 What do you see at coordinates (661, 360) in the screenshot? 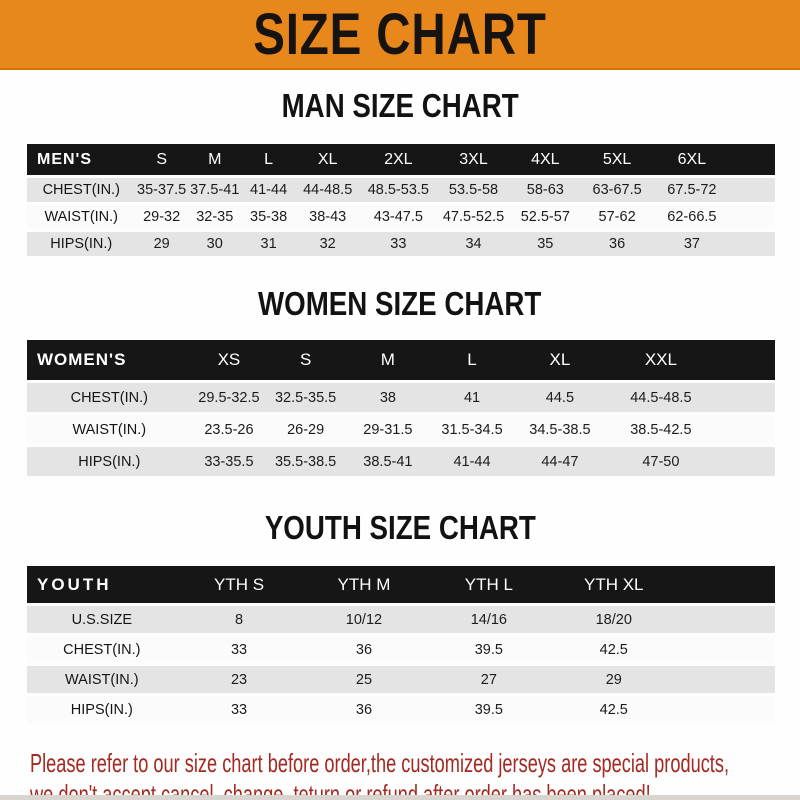
I see `size-header-cell: XXL` at bounding box center [661, 360].